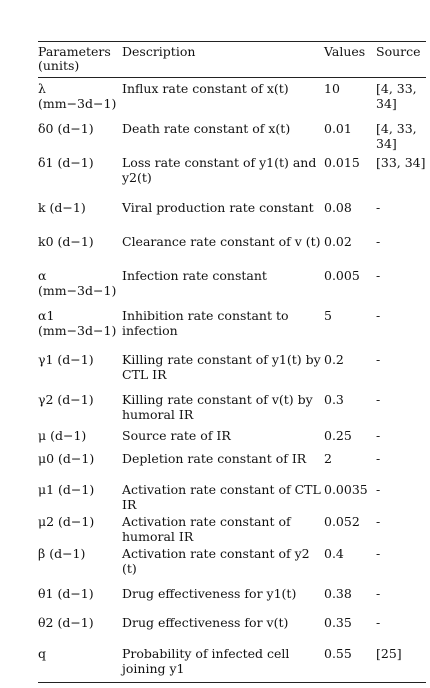 This screenshot has width=430, height=688. I want to click on desc-cell: Clearance rate constant of v (t), so click(221, 241).